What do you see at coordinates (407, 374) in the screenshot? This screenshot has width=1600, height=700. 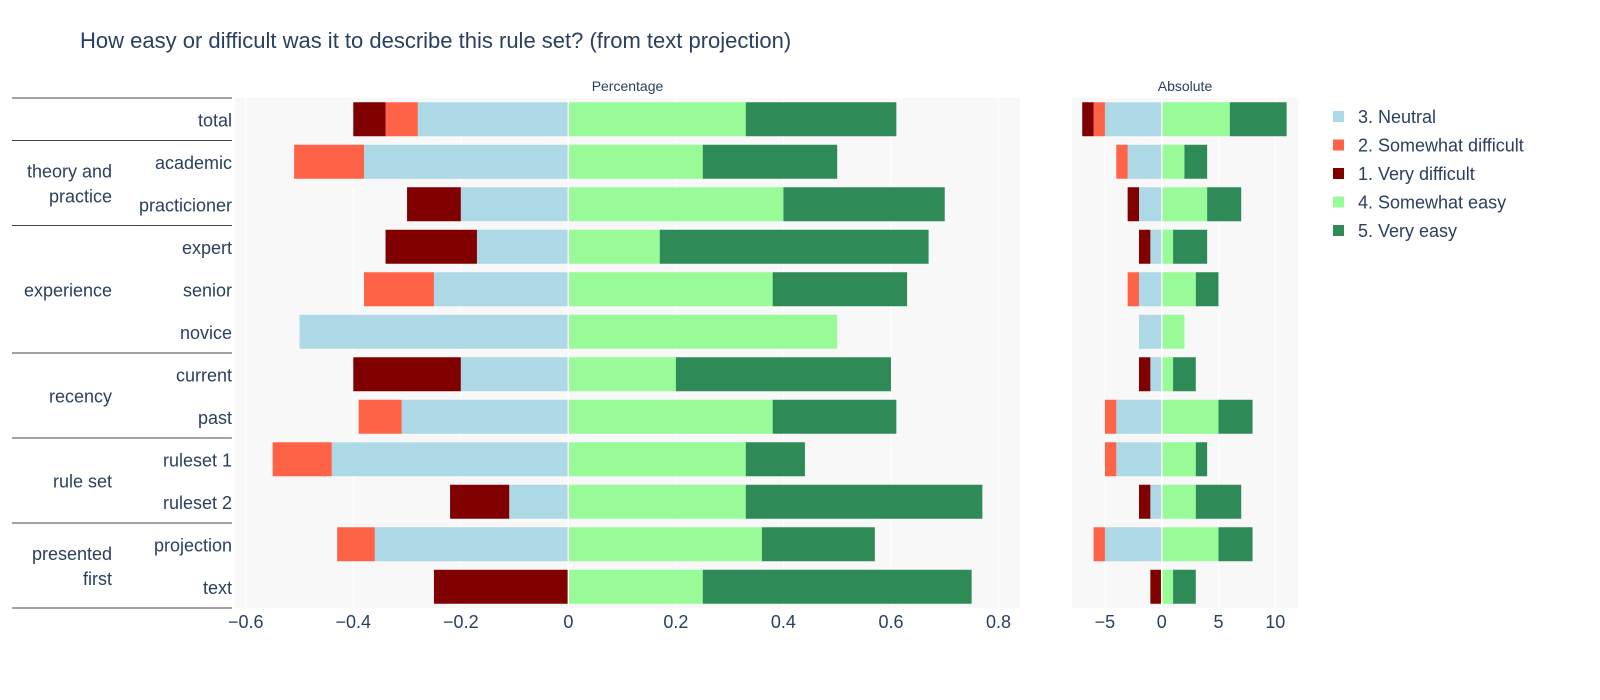 I see `bar-percentage-current-1-very-difficult` at bounding box center [407, 374].